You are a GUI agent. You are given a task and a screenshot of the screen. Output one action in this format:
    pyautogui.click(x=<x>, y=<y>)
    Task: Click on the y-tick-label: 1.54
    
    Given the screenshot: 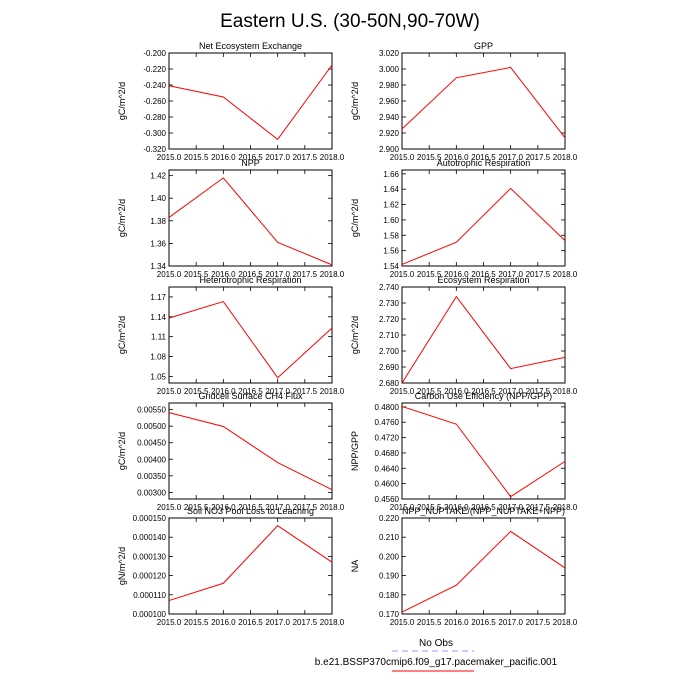 What is the action you would take?
    pyautogui.click(x=391, y=266)
    